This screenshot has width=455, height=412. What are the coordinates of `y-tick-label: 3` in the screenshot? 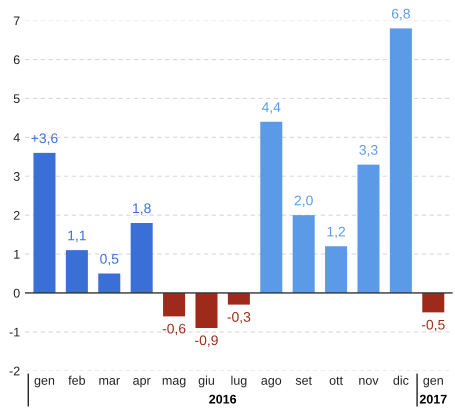 It's located at (17, 176).